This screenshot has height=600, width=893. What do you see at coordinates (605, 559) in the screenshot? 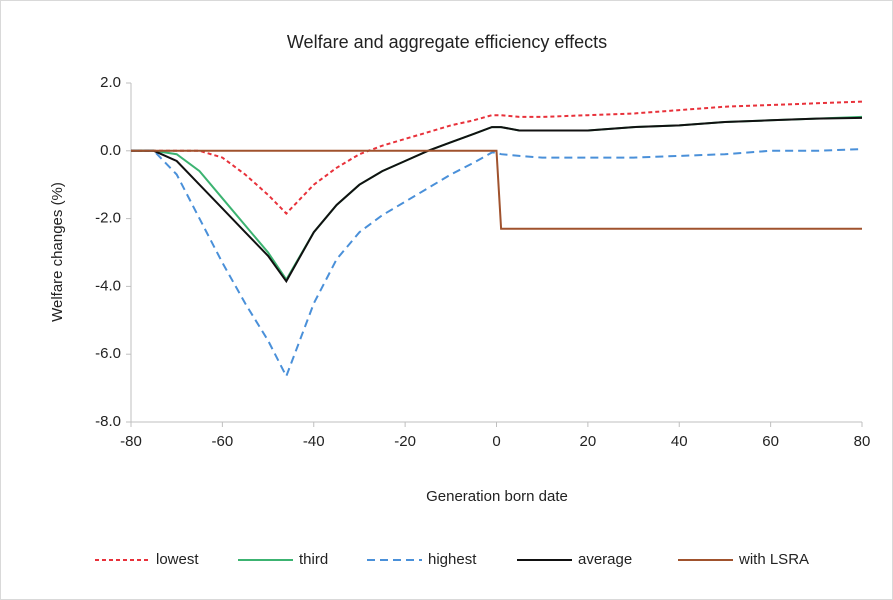
I see `legend-label: average` at bounding box center [605, 559].